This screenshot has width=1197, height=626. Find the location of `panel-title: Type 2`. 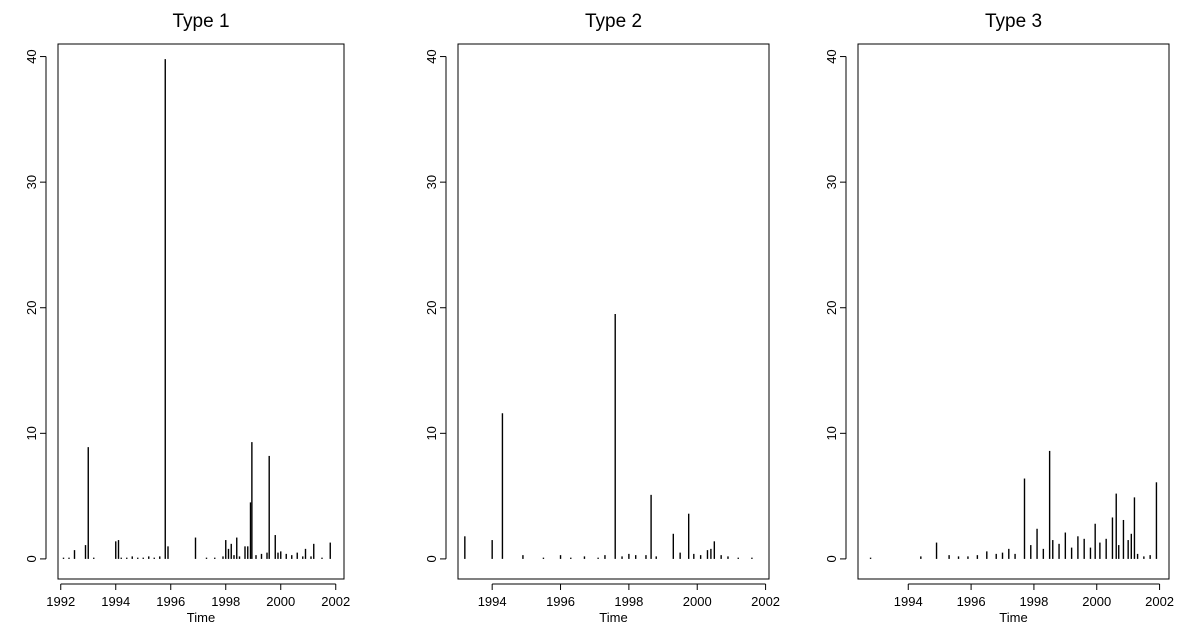

panel-title: Type 2 is located at coordinates (613, 21).